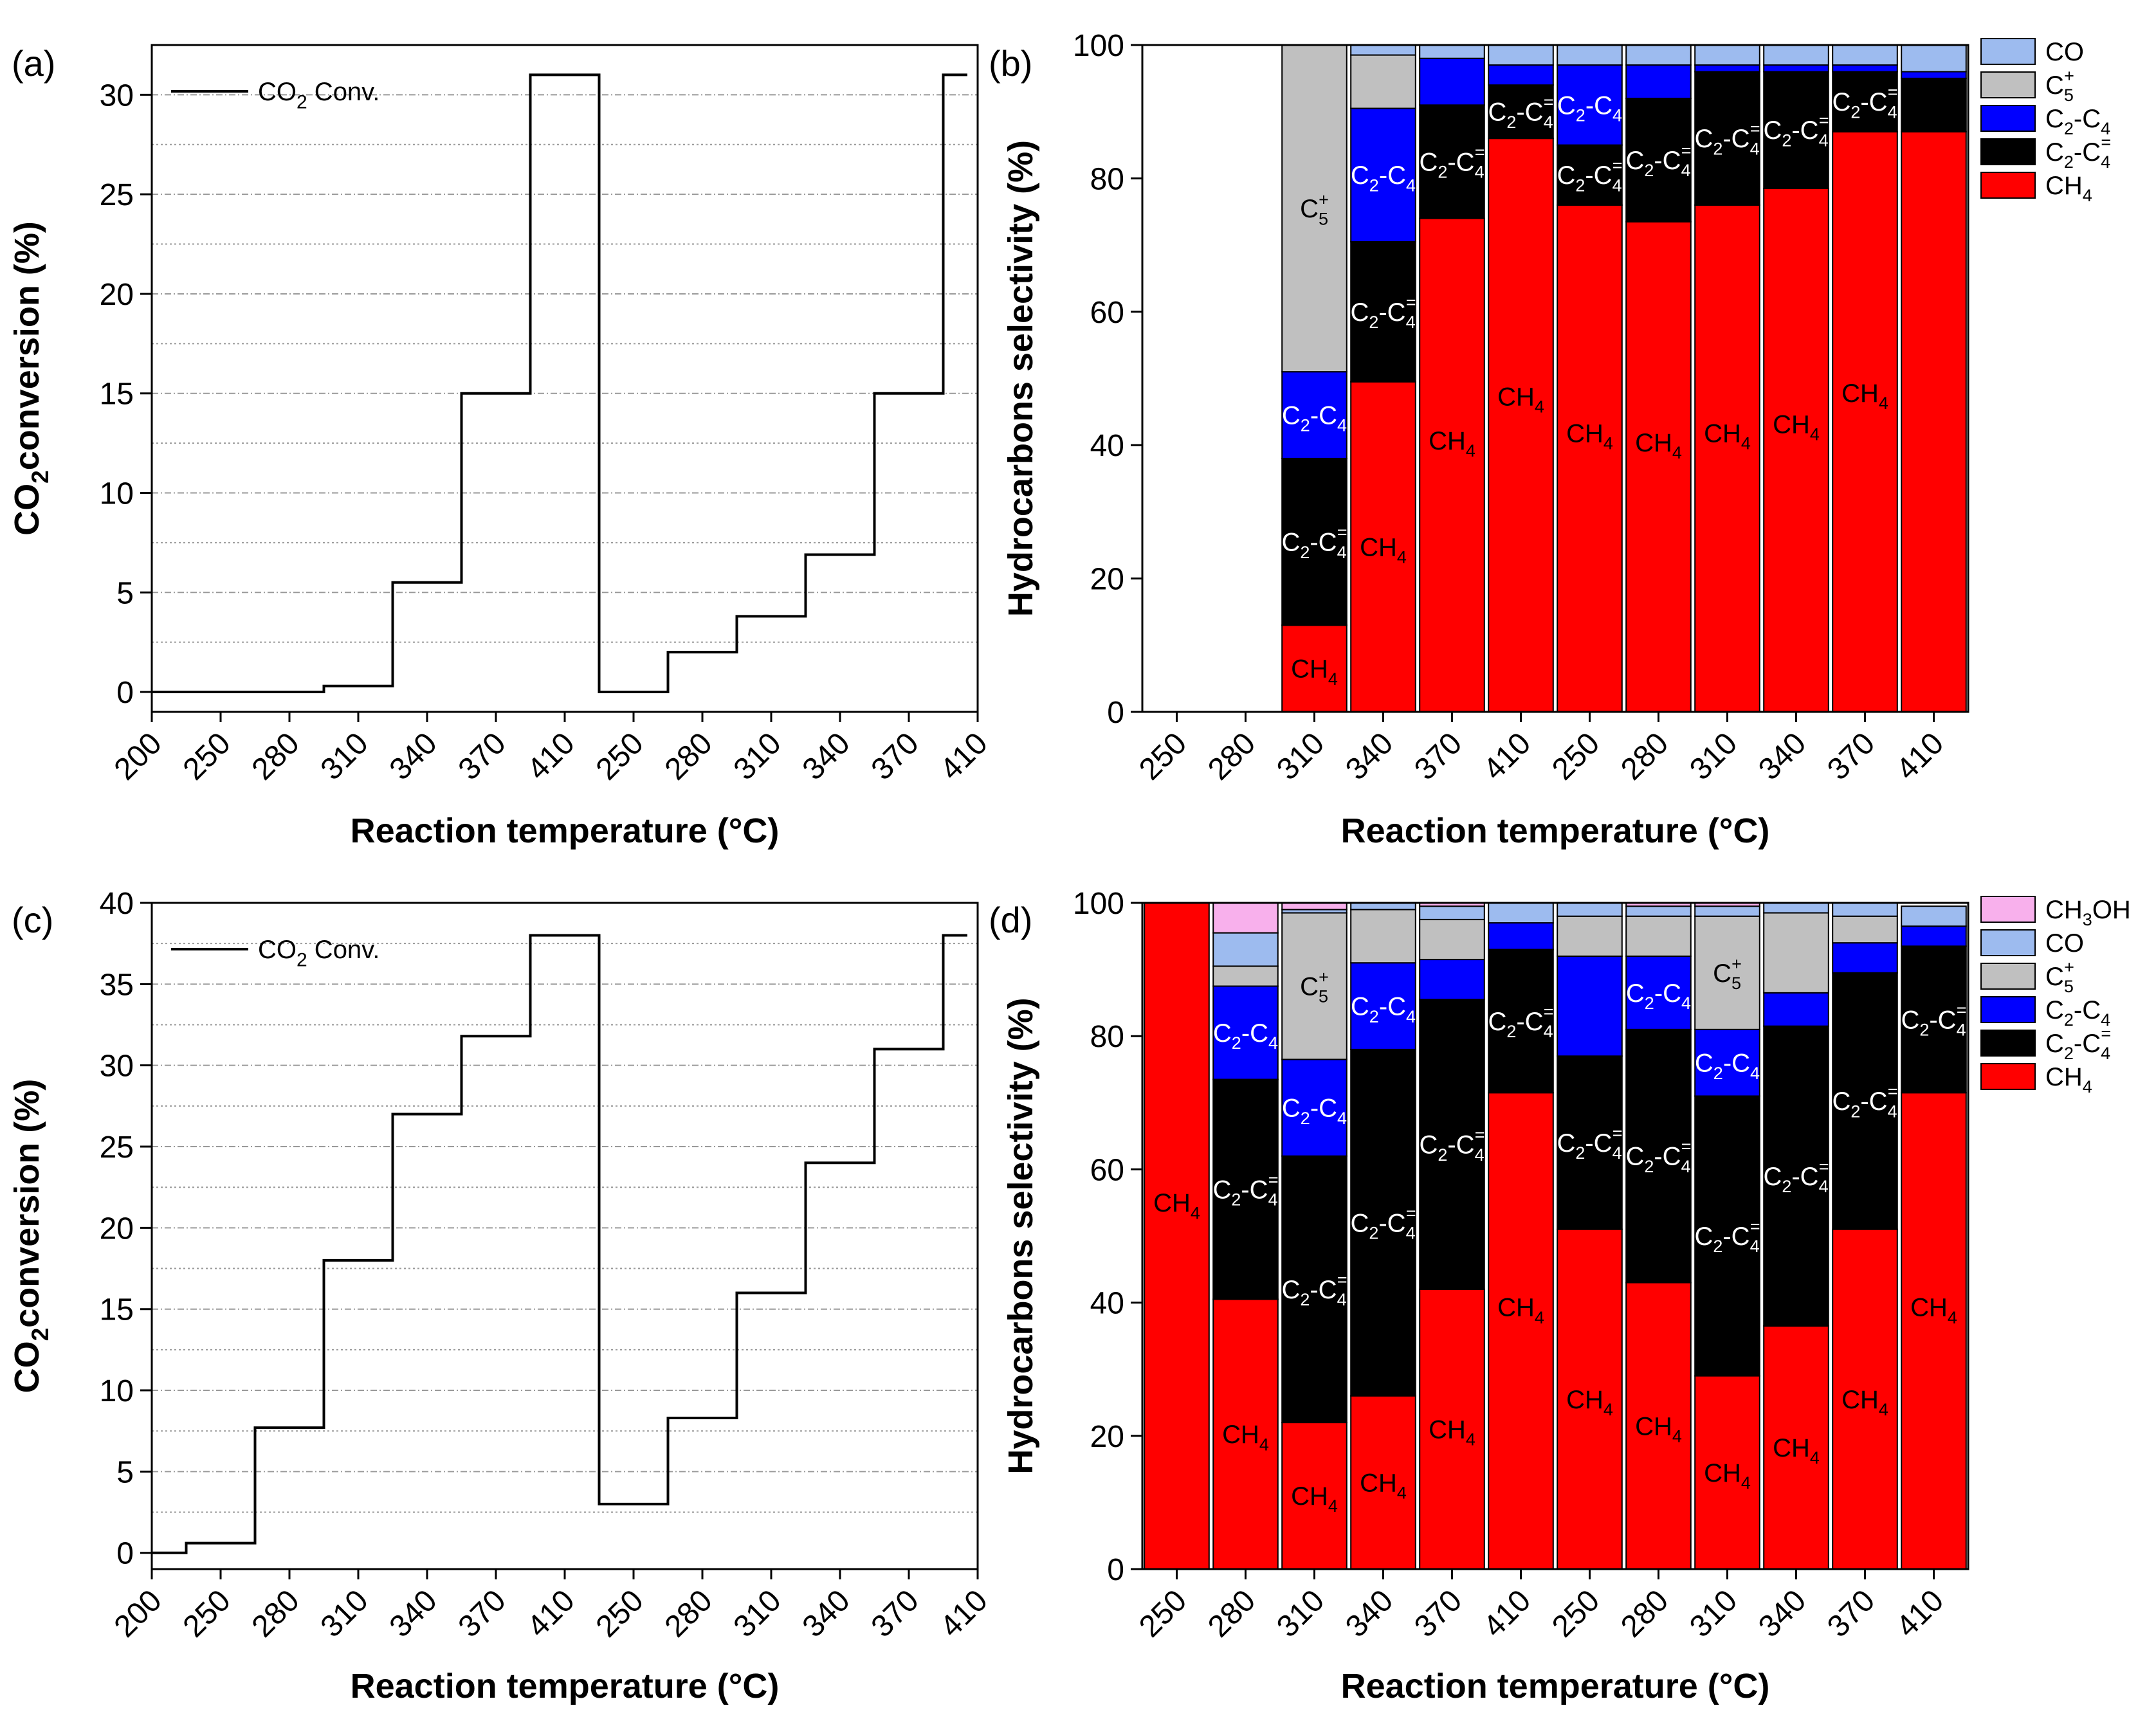 The width and height of the screenshot is (2156, 1726). Describe the element at coordinates (1589, 108) in the screenshot. I see `bar-label-13: C2-C4` at that location.